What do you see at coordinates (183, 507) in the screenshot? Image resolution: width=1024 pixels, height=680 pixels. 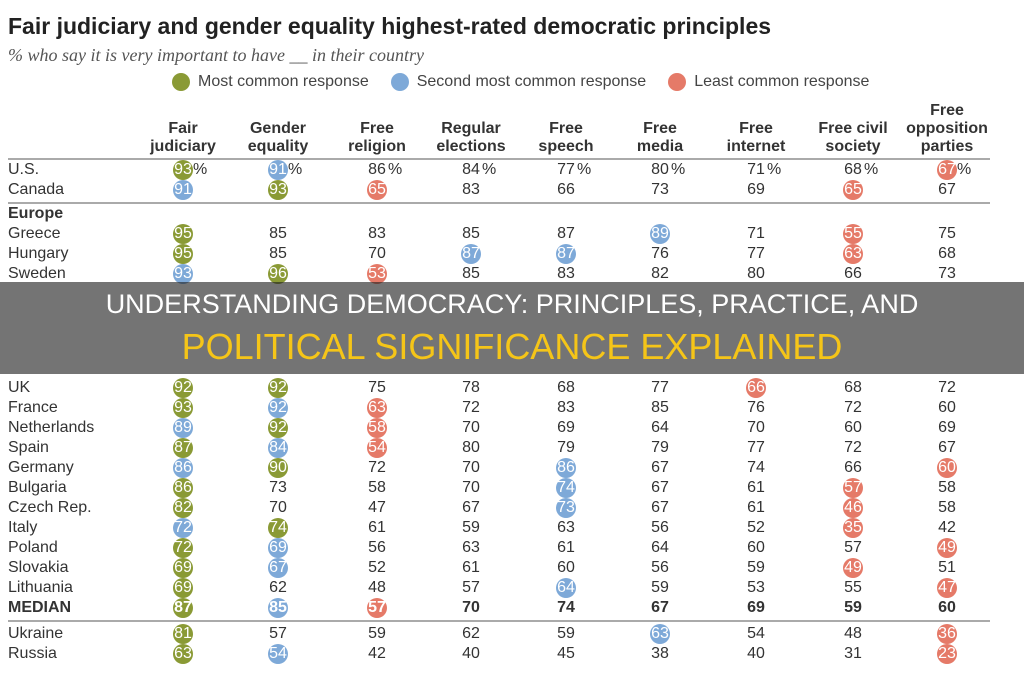 I see `cell-value: 82` at bounding box center [183, 507].